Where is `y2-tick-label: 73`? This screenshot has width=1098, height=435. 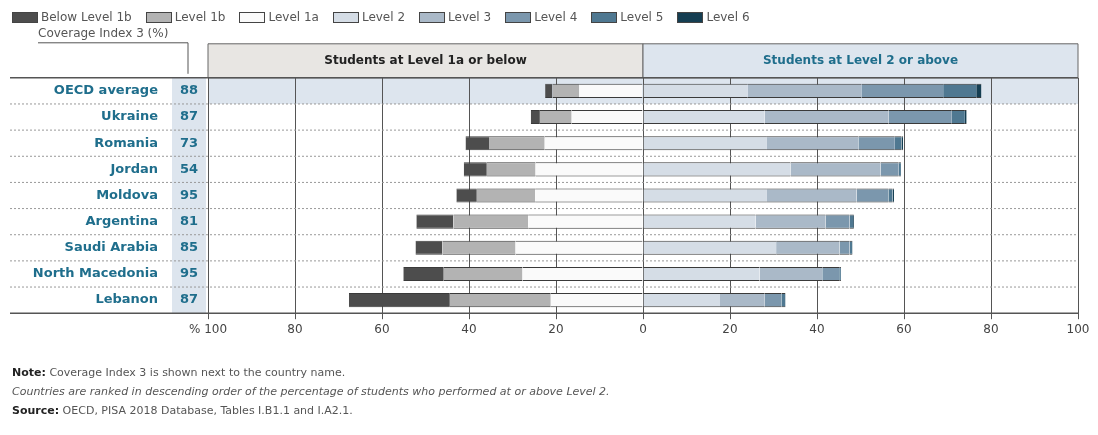 y2-tick-label: 73 is located at coordinates (189, 142).